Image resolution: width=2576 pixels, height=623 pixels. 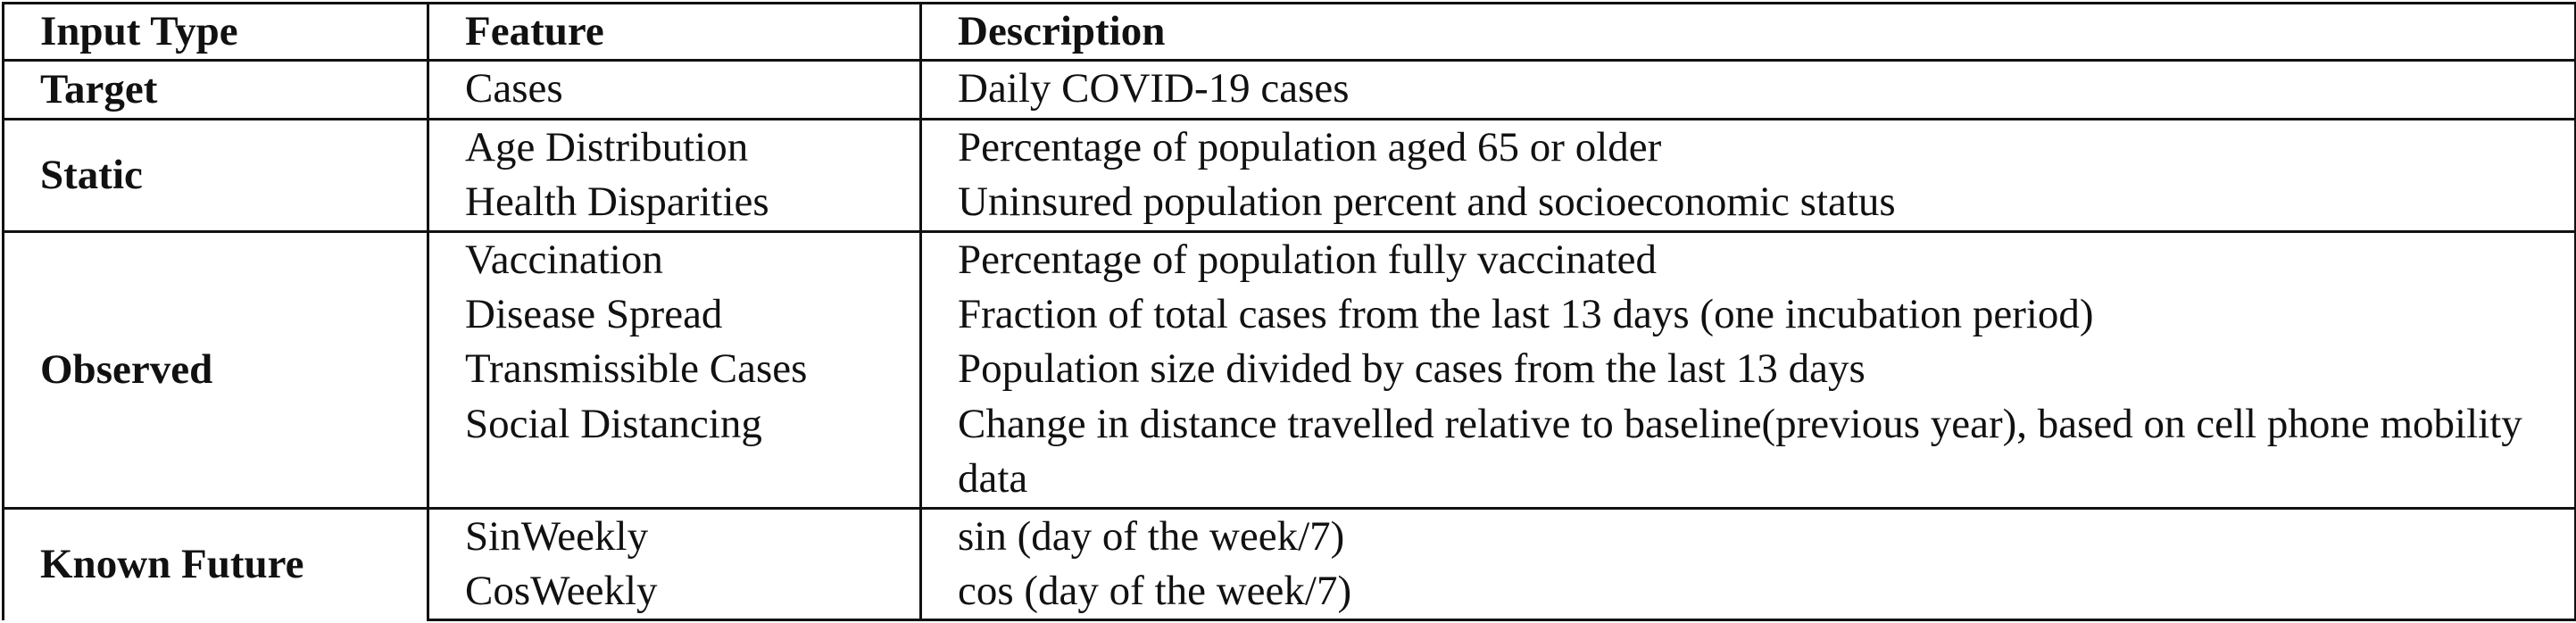 I want to click on feature-cell: SinWeekly, so click(x=675, y=535).